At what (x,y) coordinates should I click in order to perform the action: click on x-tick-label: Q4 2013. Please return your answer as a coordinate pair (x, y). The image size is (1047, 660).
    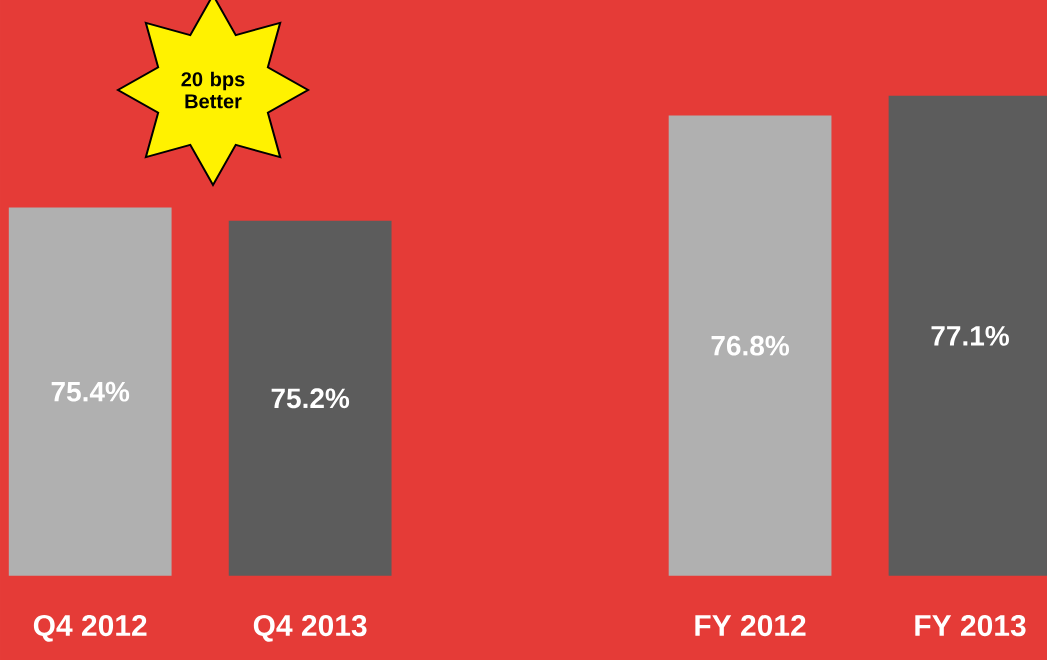
    Looking at the image, I should click on (310, 628).